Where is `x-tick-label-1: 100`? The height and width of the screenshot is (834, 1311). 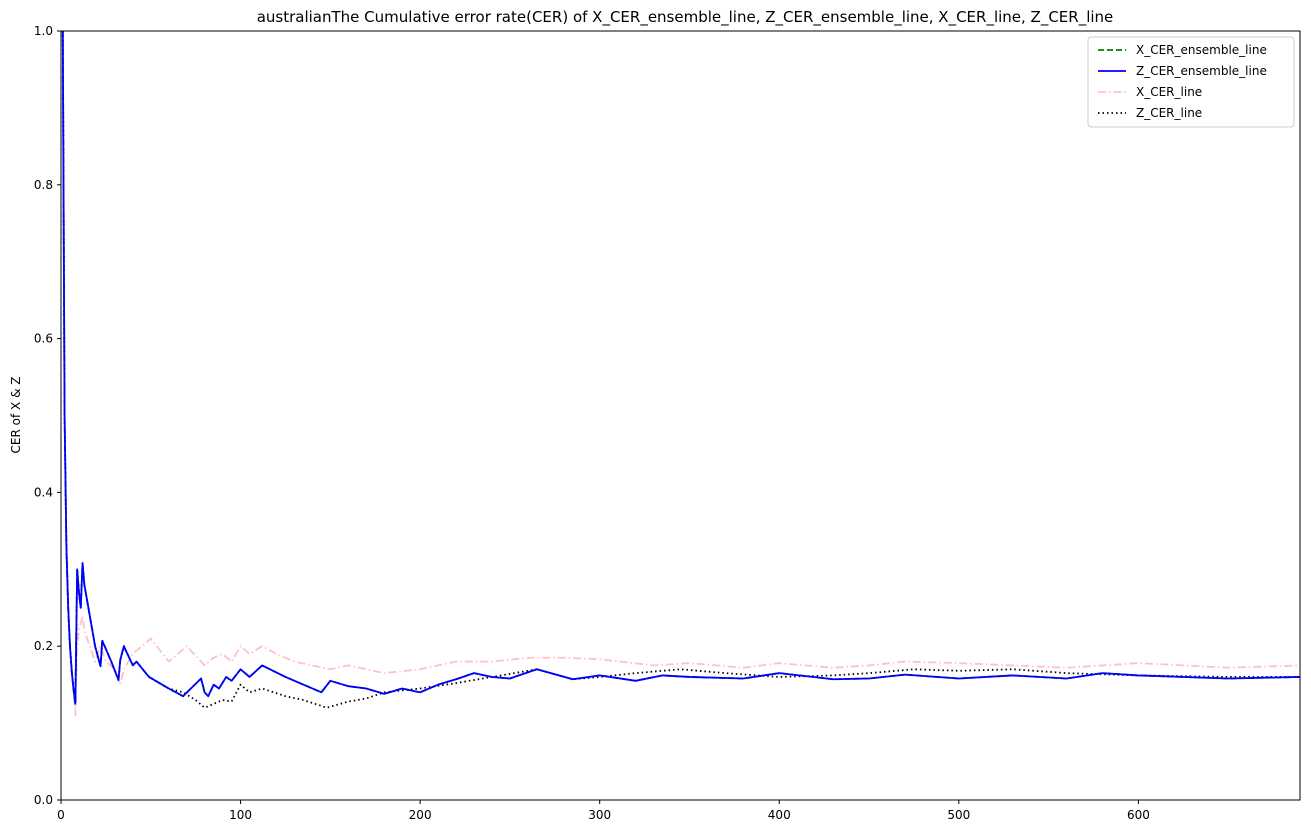 x-tick-label-1: 100 is located at coordinates (240, 815).